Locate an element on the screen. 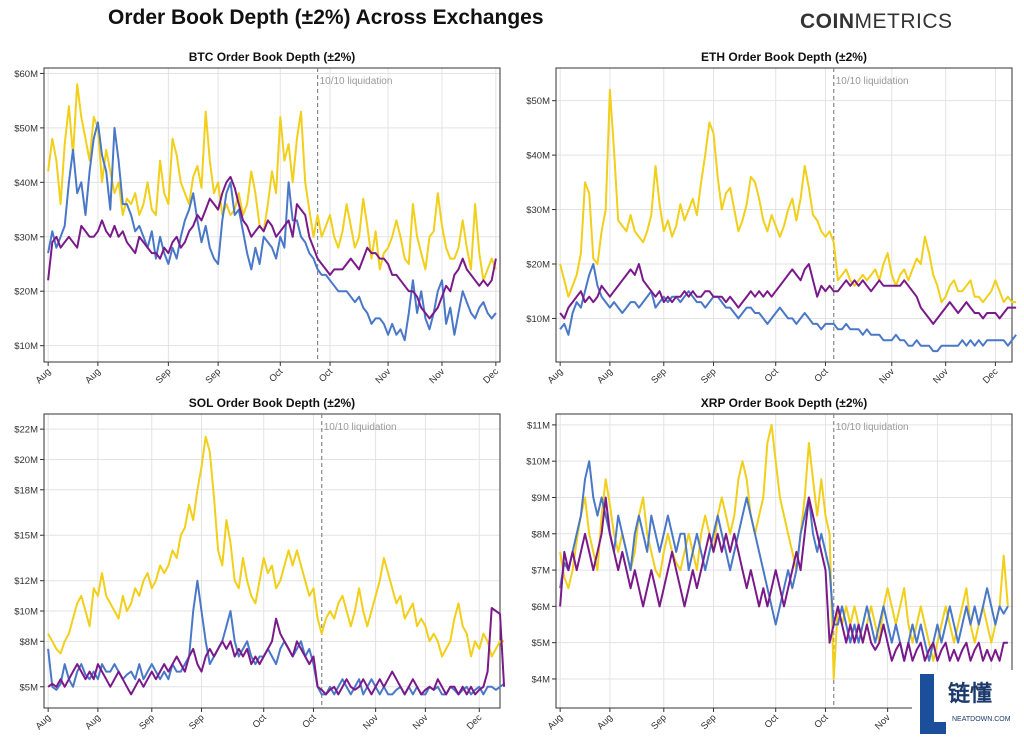 Image resolution: width=1024 pixels, height=740 pixels. eth-y-tick-label: $20M is located at coordinates (538, 265).